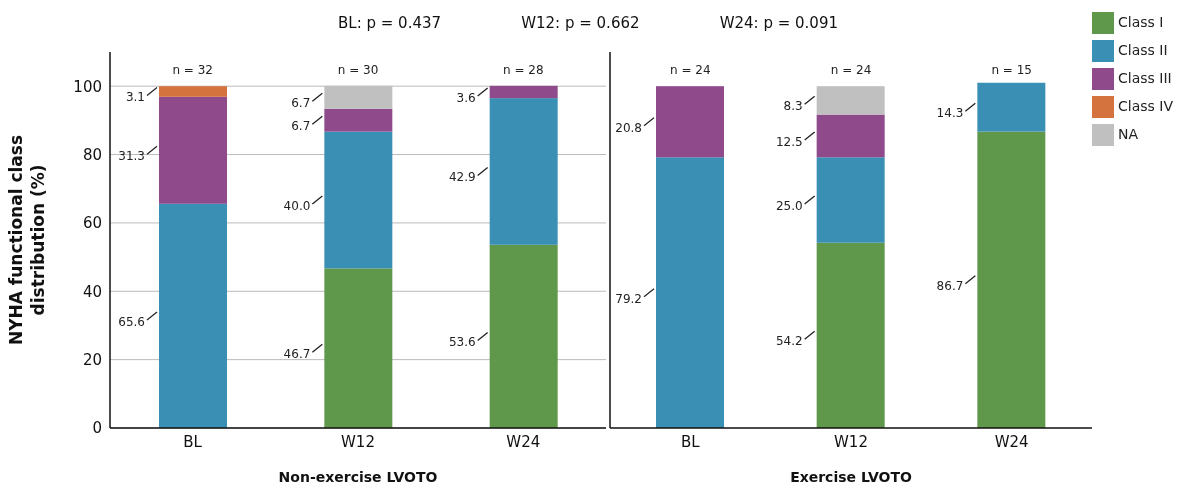 Image resolution: width=1200 pixels, height=487 pixels. Describe the element at coordinates (297, 354) in the screenshot. I see `data-label: 46.7` at that location.